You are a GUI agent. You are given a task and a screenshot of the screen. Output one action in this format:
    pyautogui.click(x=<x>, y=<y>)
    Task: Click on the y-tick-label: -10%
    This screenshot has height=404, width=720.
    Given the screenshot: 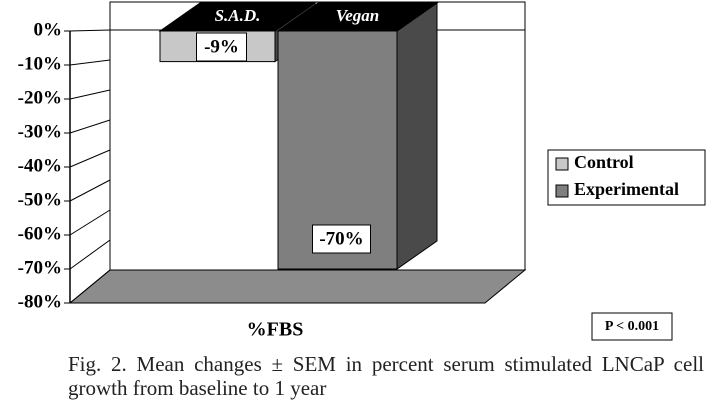 What is the action you would take?
    pyautogui.click(x=40, y=63)
    